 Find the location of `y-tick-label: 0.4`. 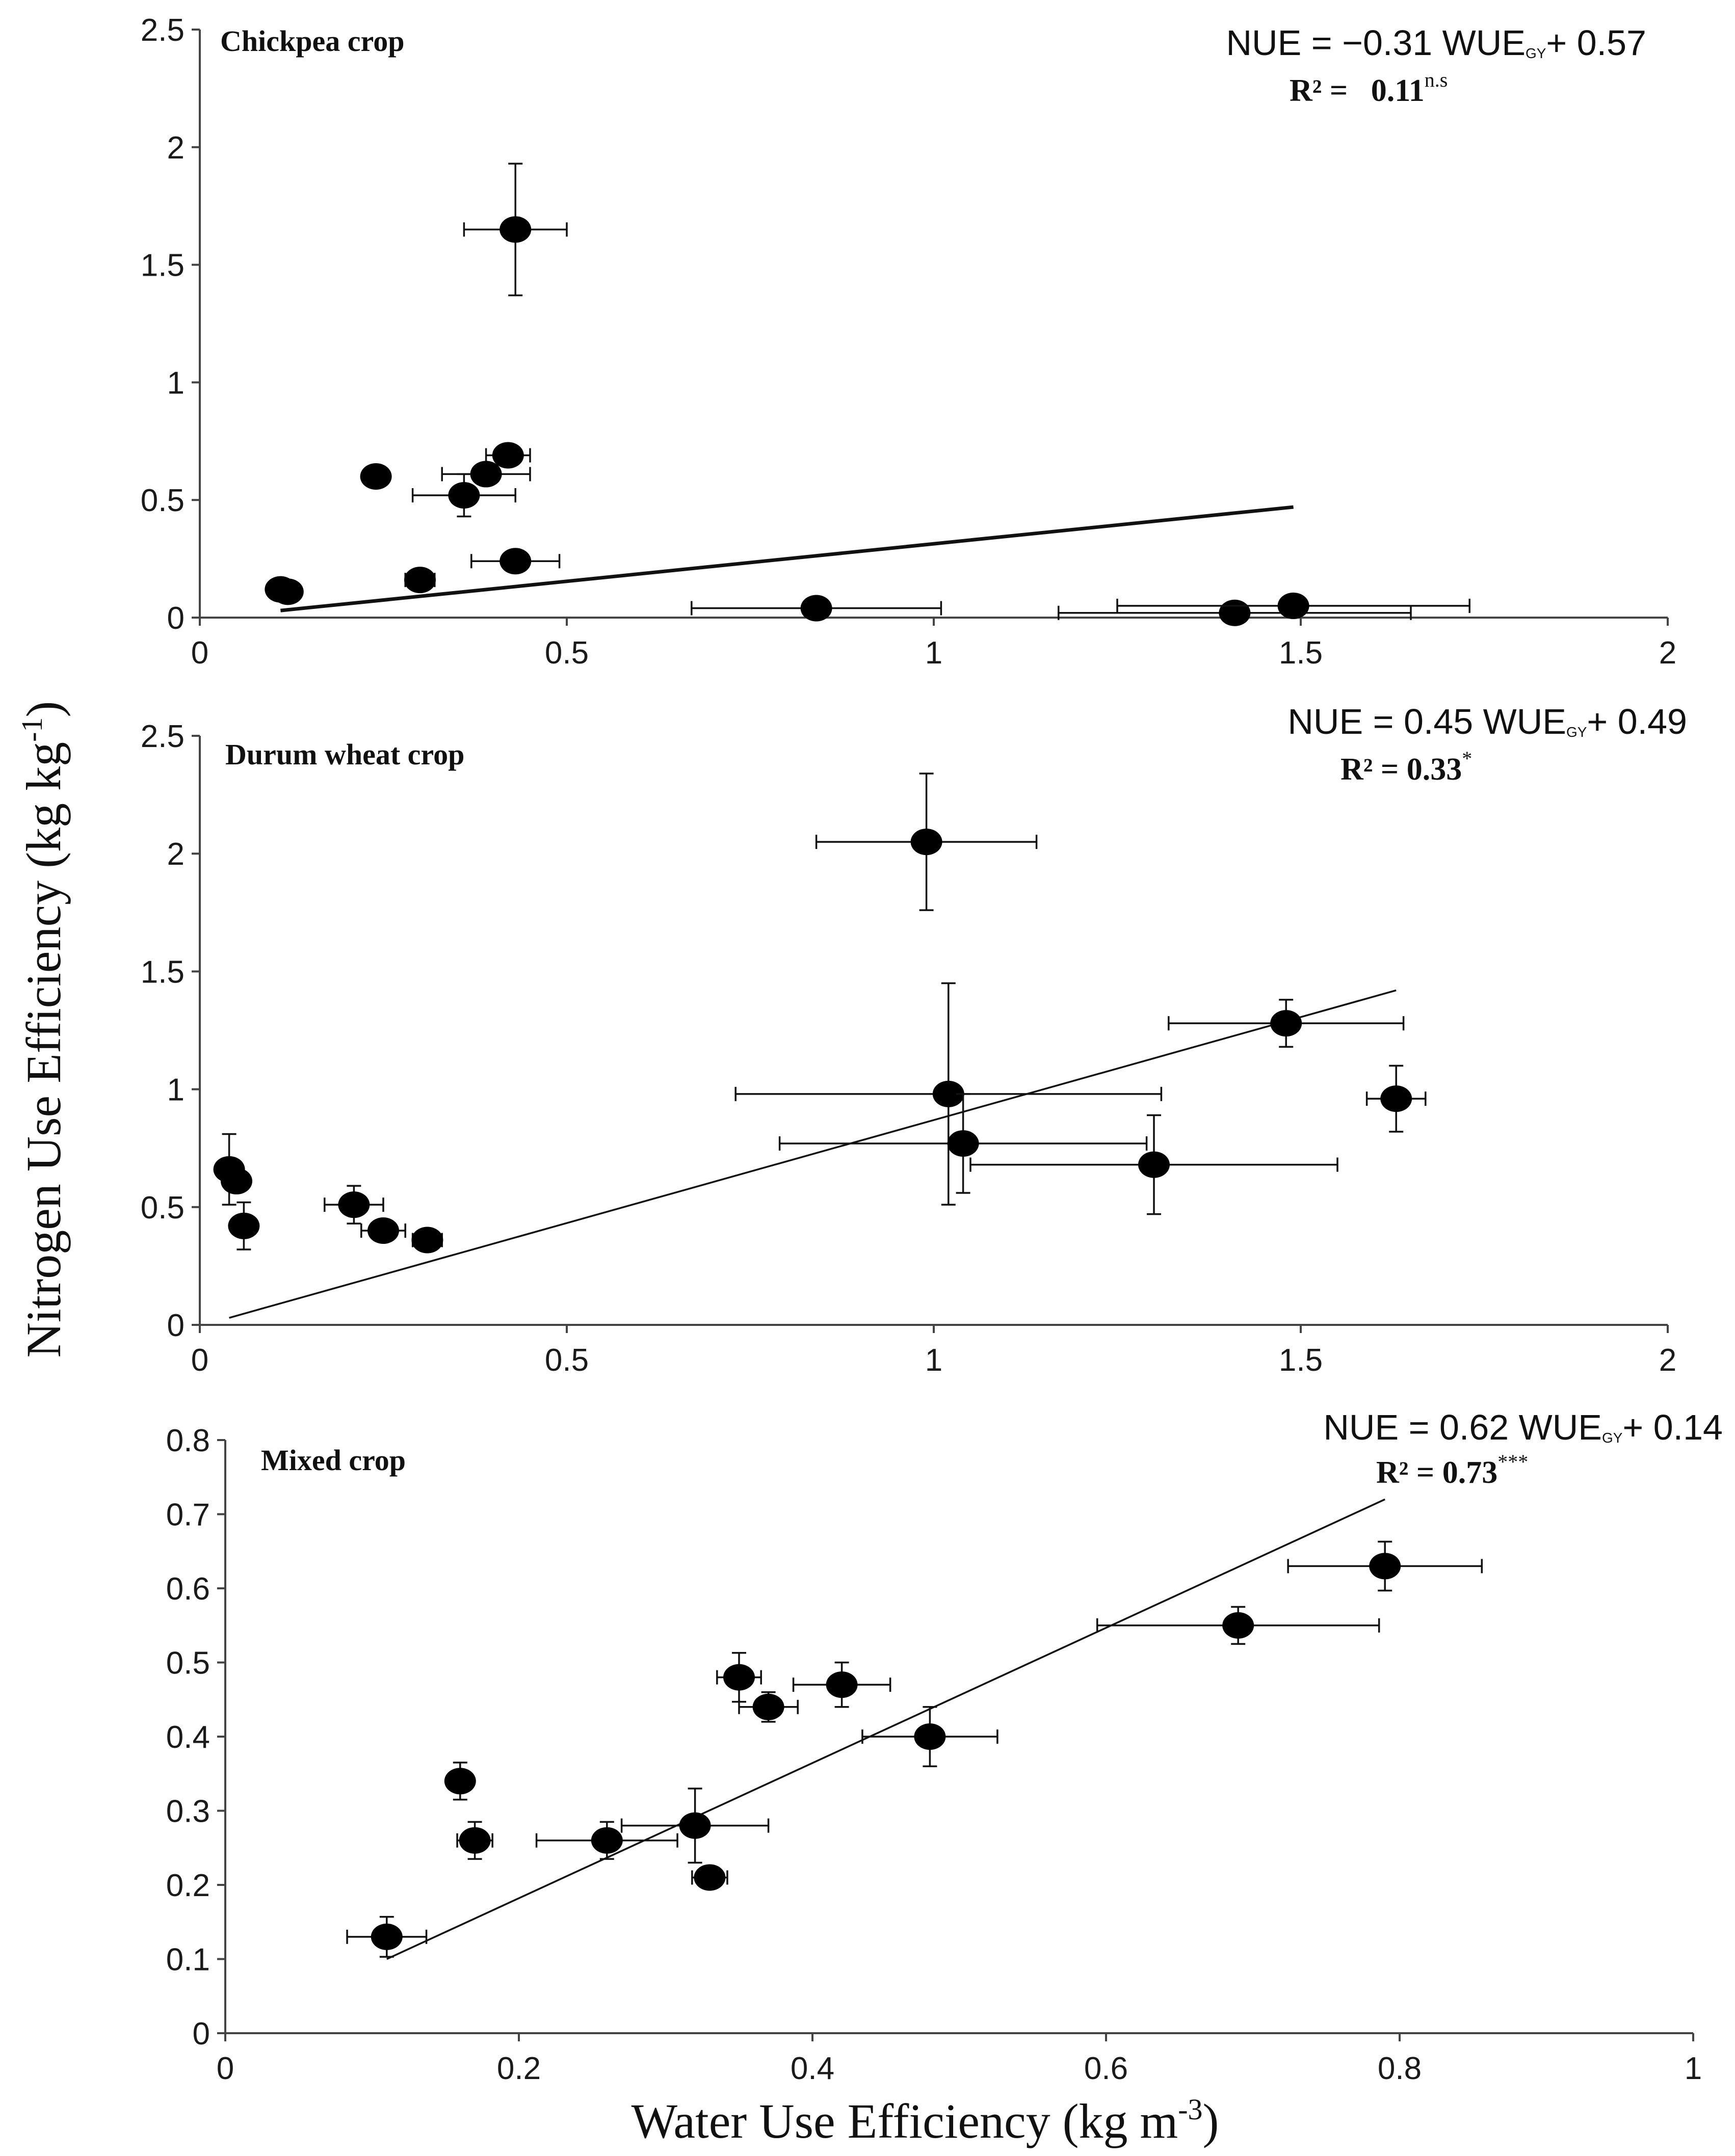

y-tick-label: 0.4 is located at coordinates (188, 1737).